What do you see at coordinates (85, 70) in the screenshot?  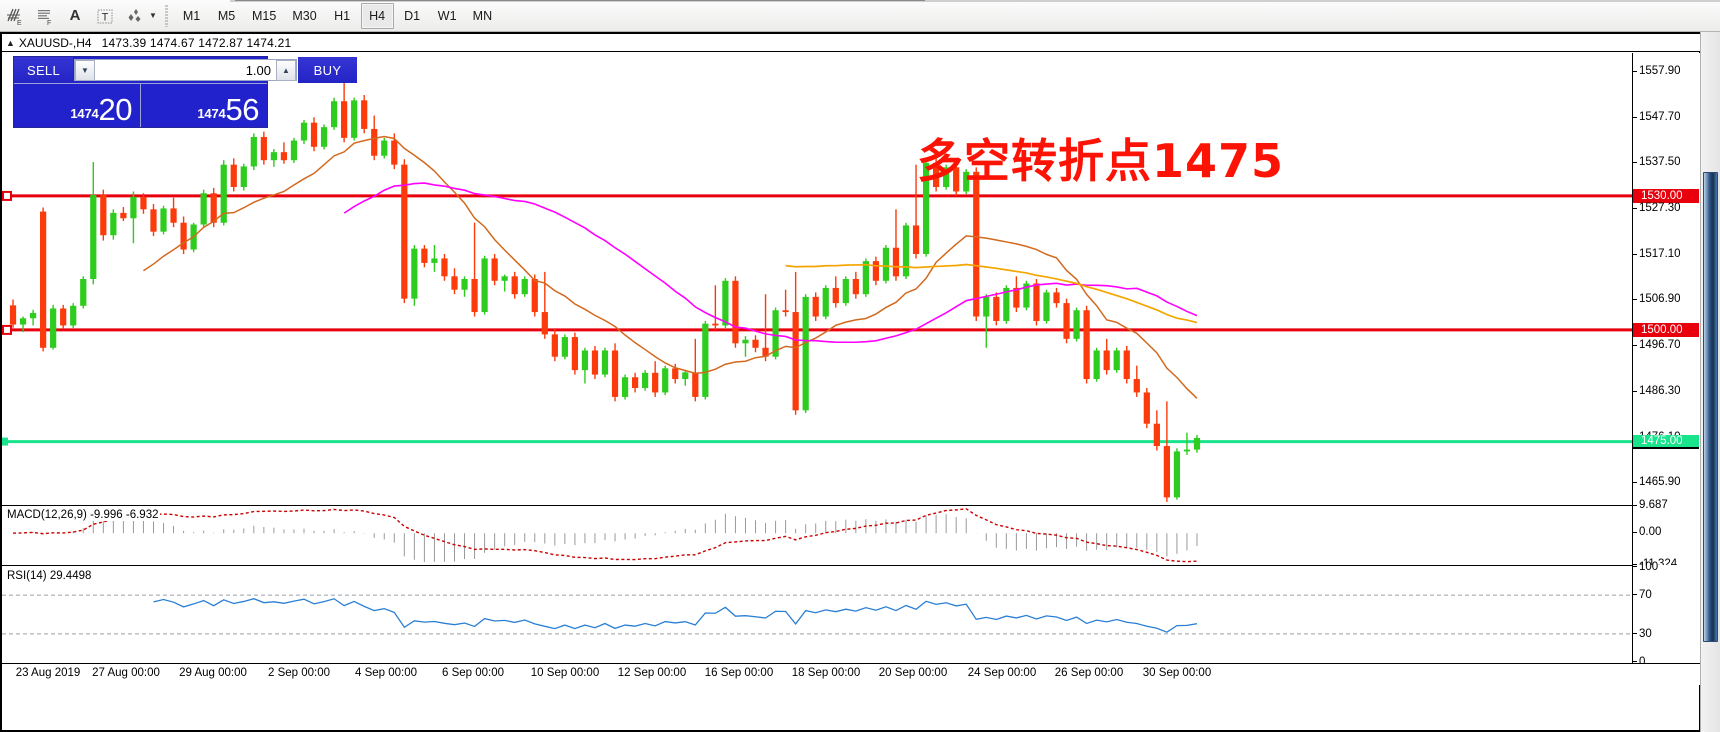 I see `volume-decrement-button: ▼` at bounding box center [85, 70].